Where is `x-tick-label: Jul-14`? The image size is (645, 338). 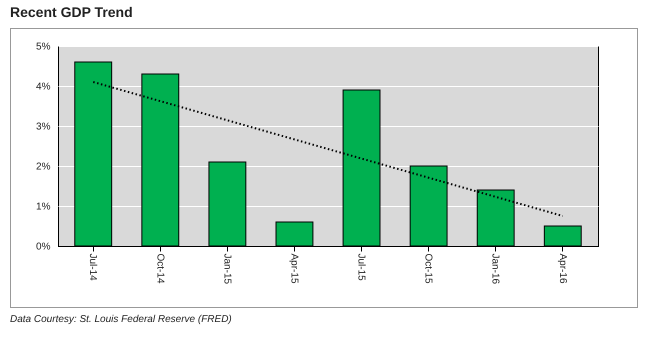
x-tick-label: Jul-14 is located at coordinates (92, 268).